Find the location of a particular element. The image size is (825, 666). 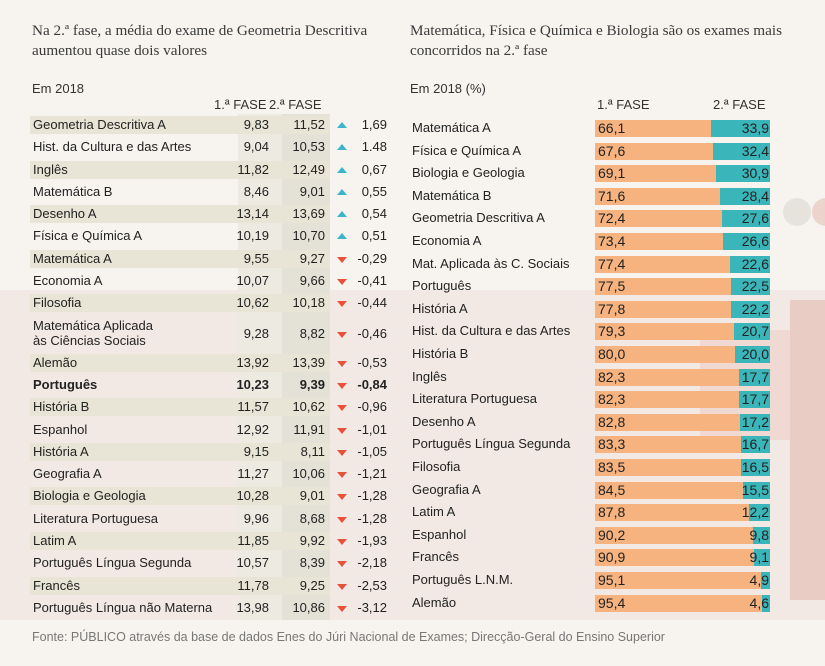

exam-name: Português is located at coordinates (65, 384).